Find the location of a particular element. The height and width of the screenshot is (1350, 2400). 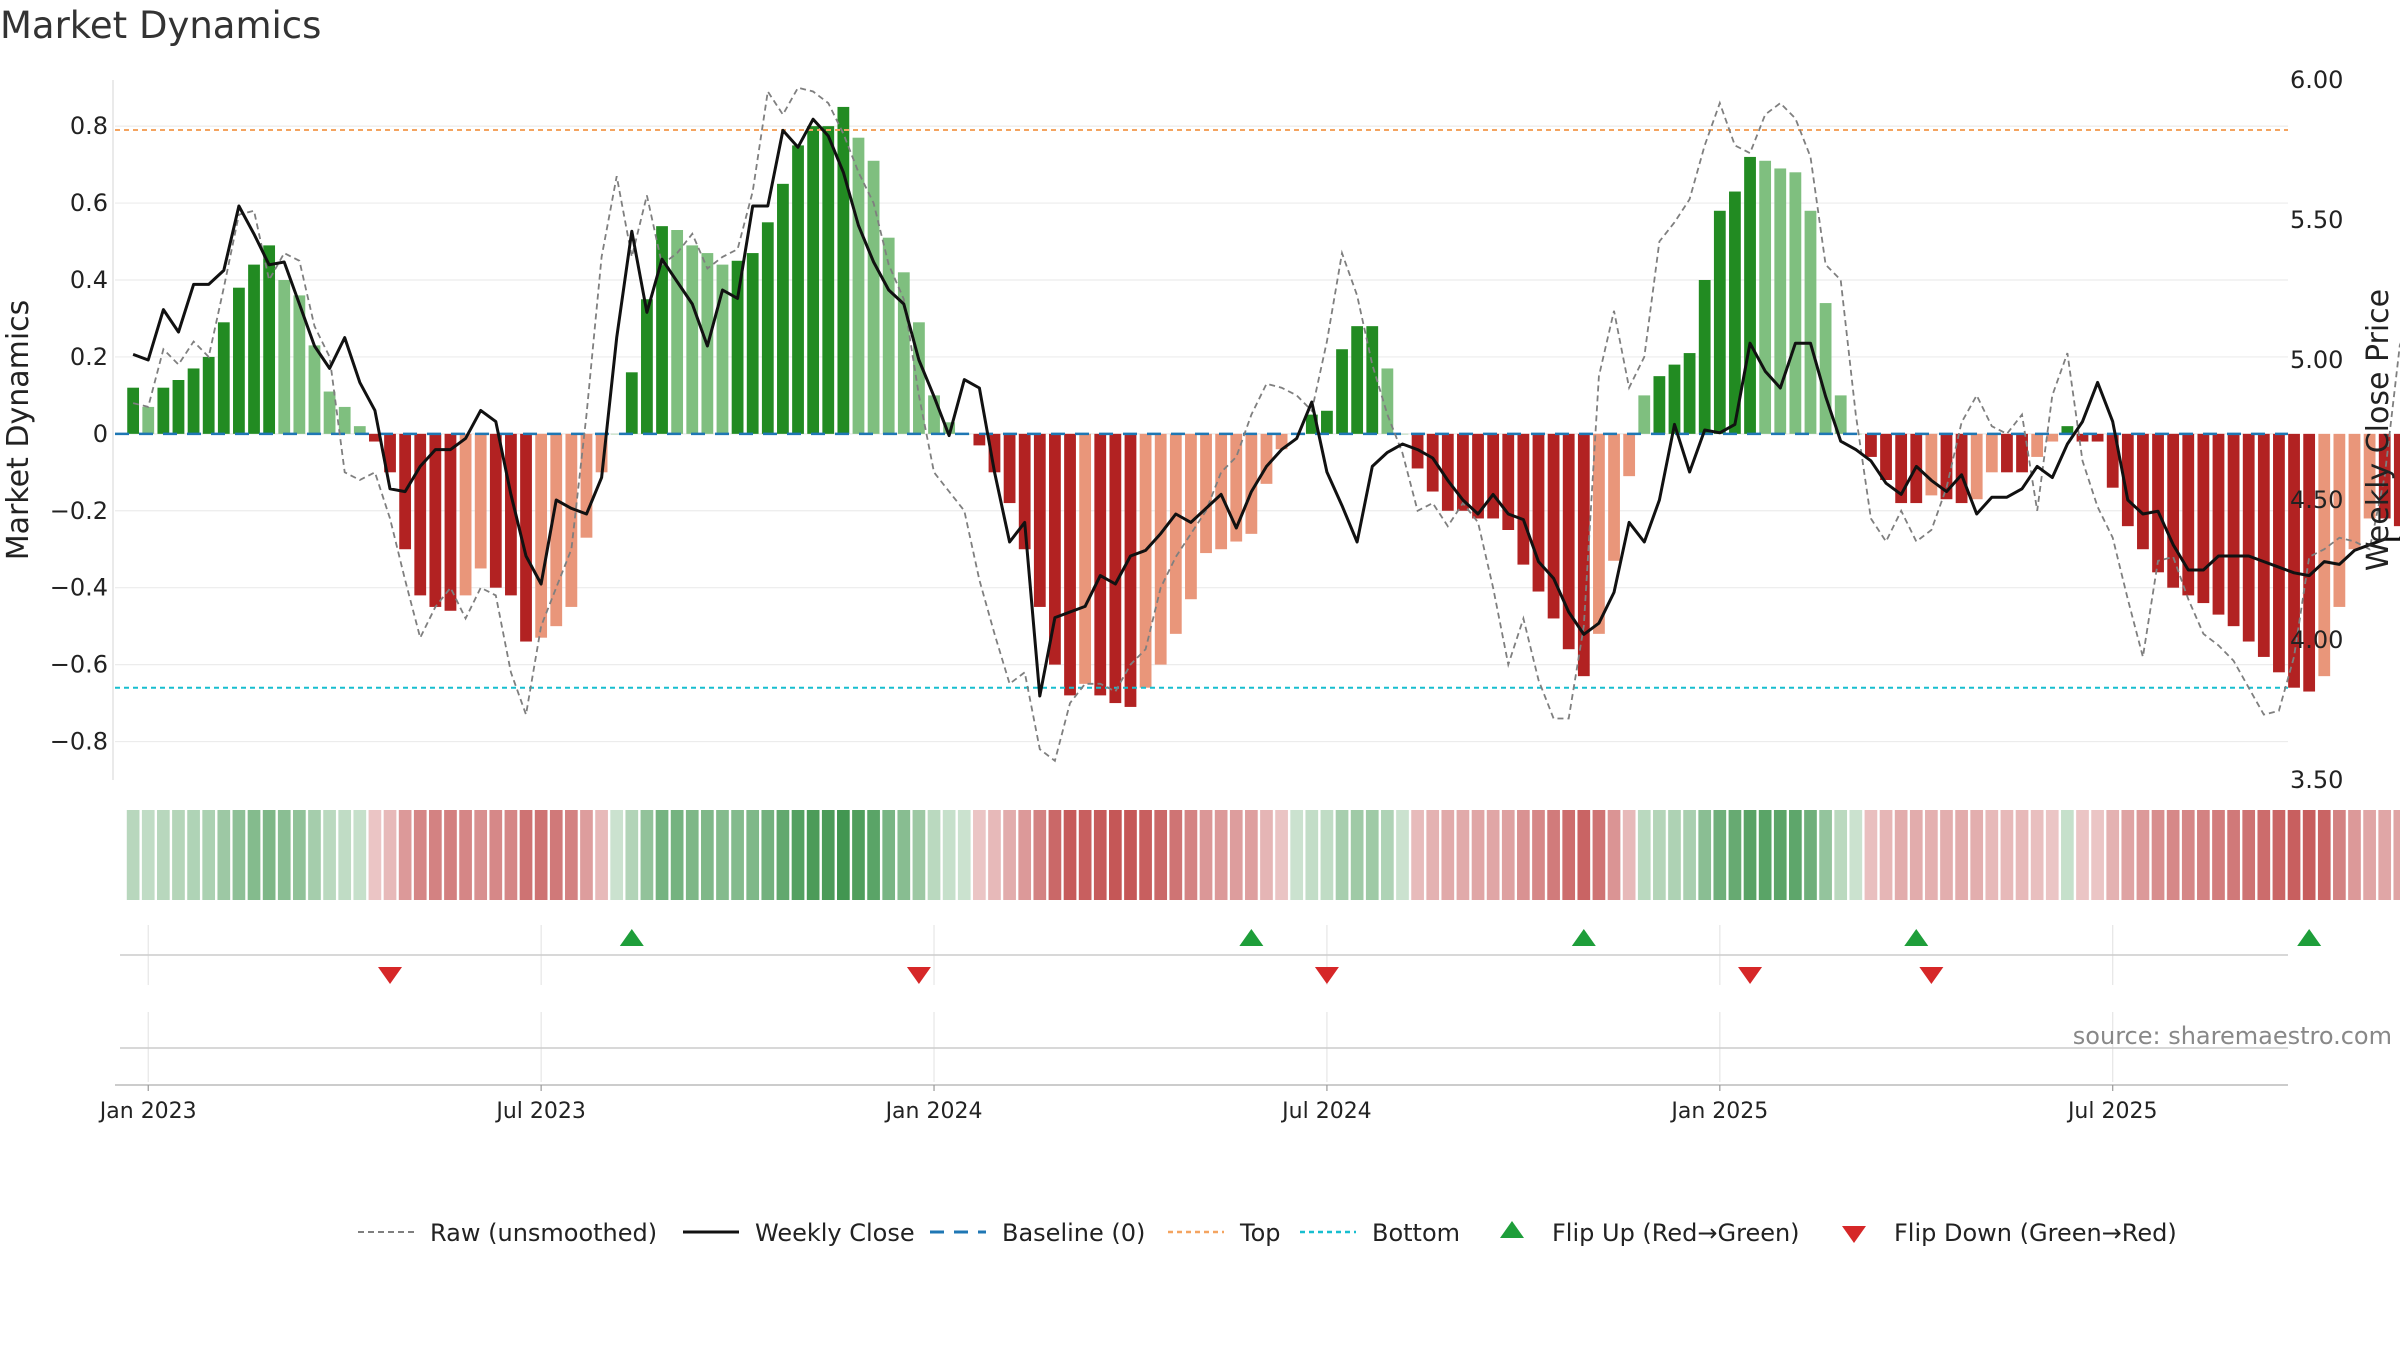

legend-swatch-flip-down is located at coordinates (1854, 1234).